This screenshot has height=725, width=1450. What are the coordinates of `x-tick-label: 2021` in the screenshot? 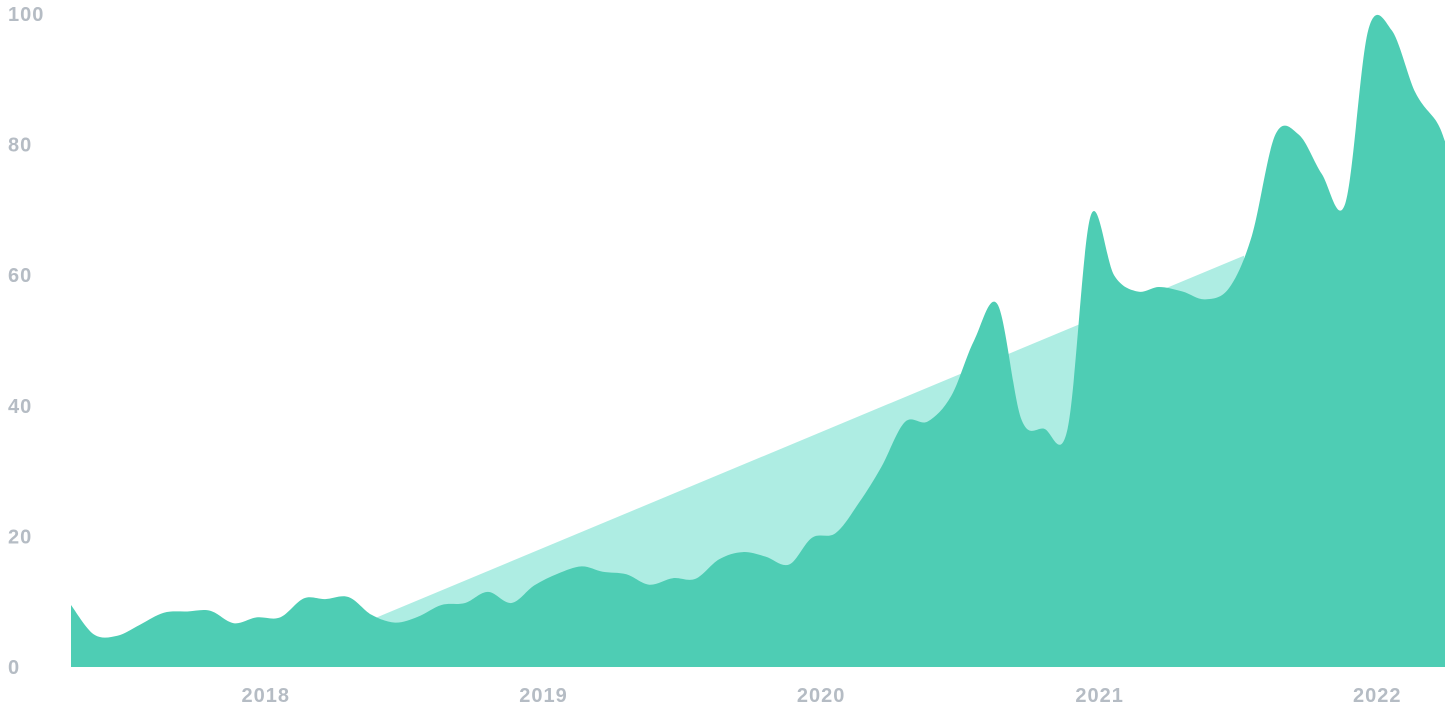 It's located at (1099, 696).